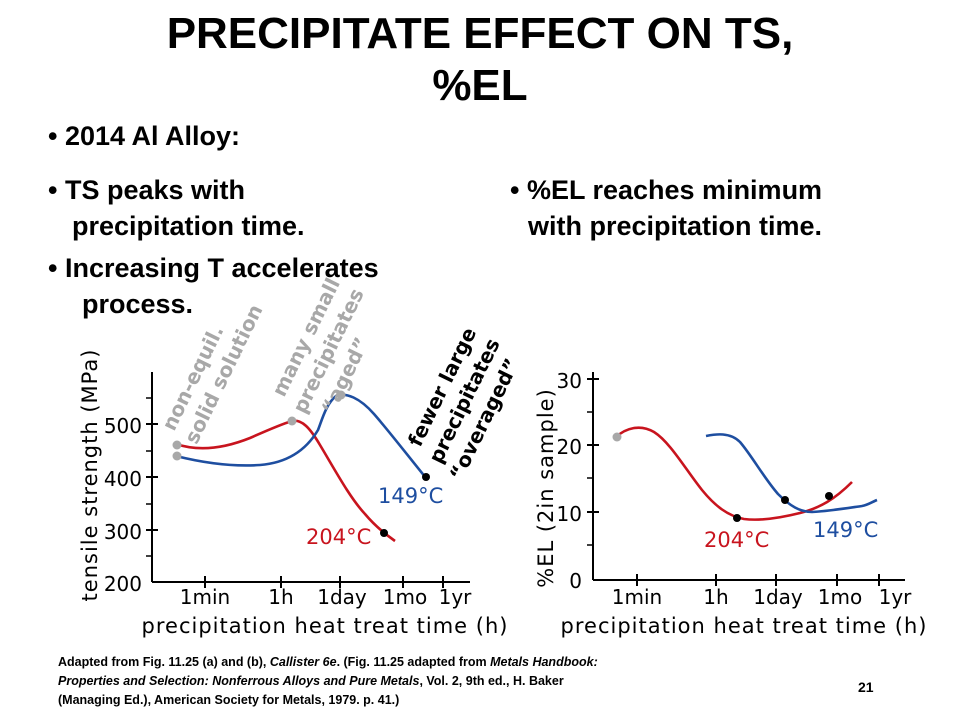  Describe the element at coordinates (480, 85) in the screenshot. I see `title-line-2: %EL` at that location.